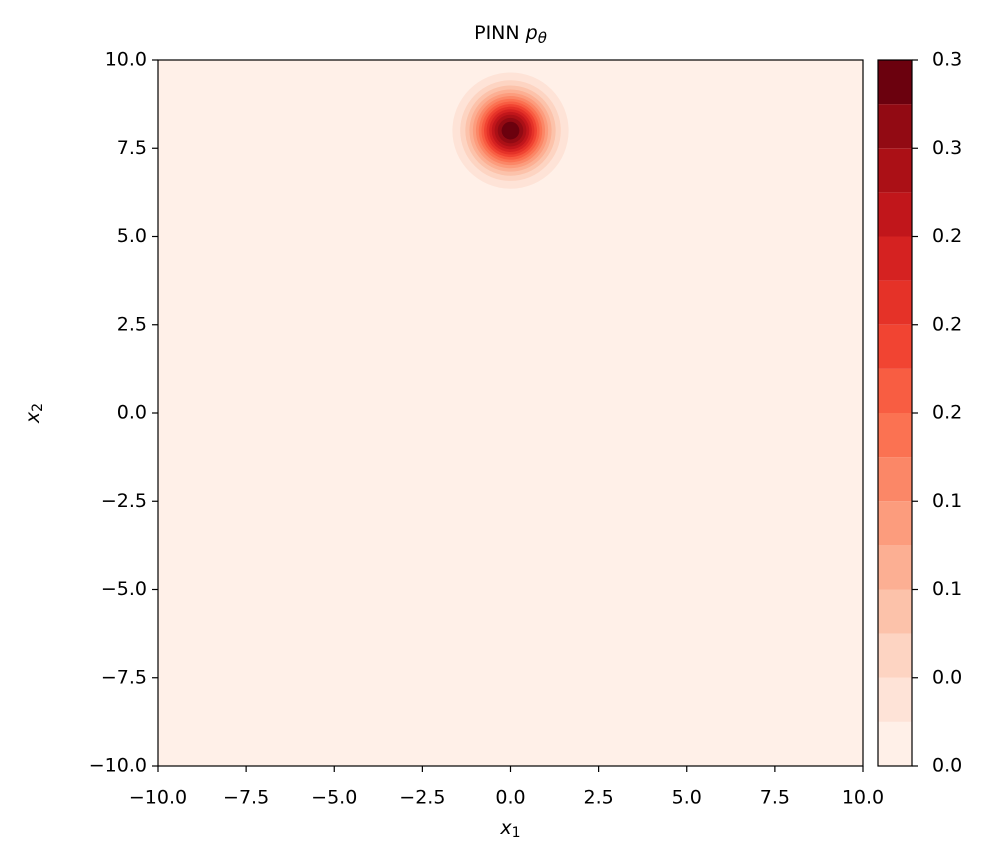 This screenshot has width=995, height=867. What do you see at coordinates (126, 60) in the screenshot?
I see `y-tick-label: 10.0` at bounding box center [126, 60].